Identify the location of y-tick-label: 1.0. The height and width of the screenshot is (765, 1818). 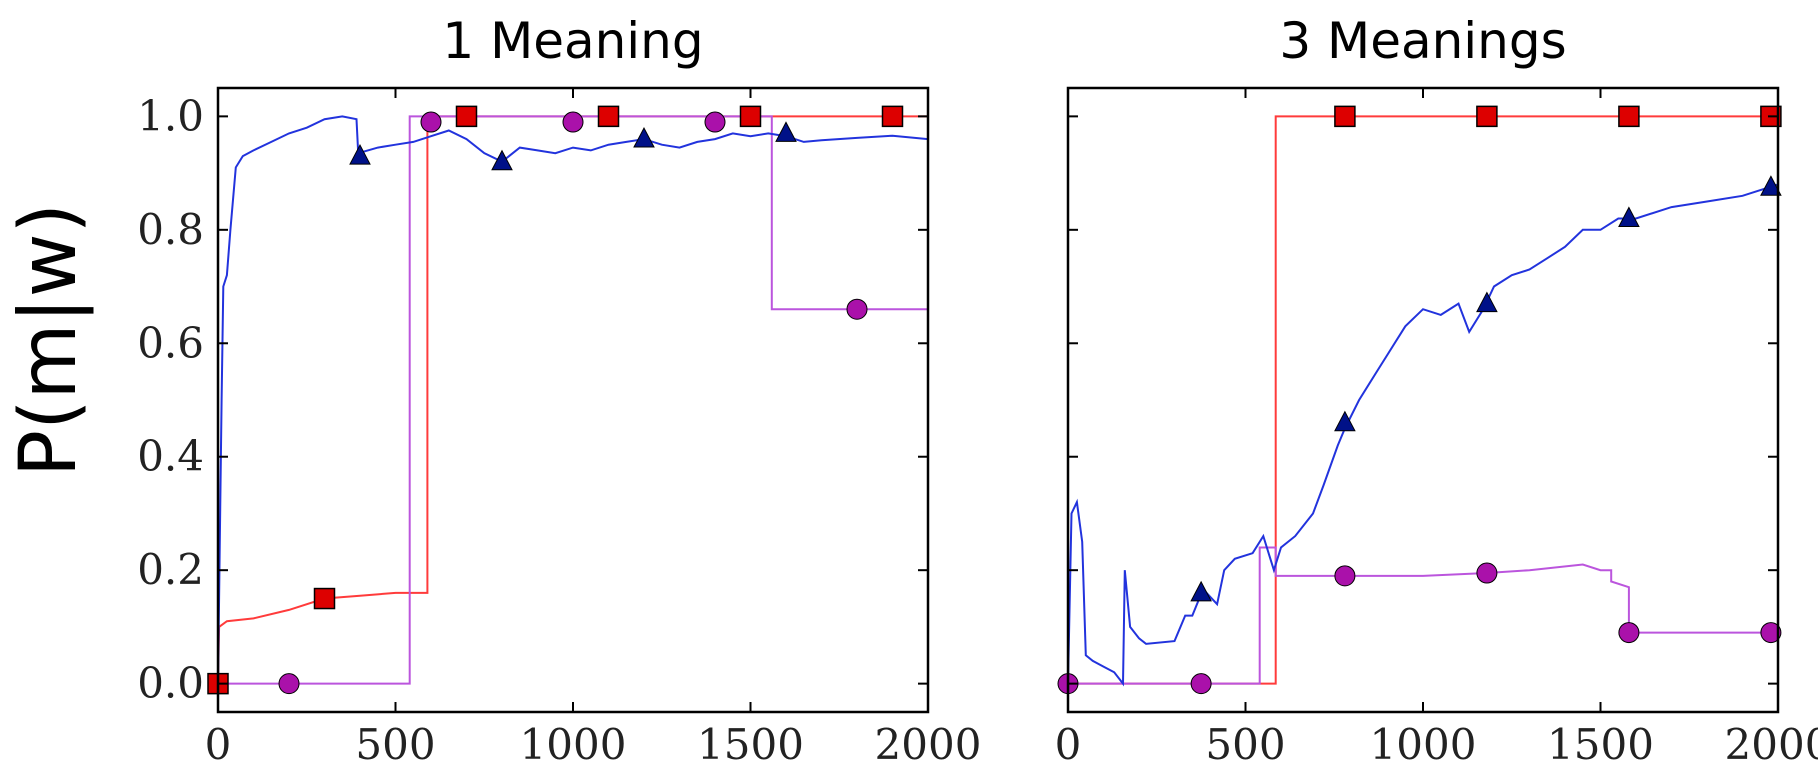
(170, 115).